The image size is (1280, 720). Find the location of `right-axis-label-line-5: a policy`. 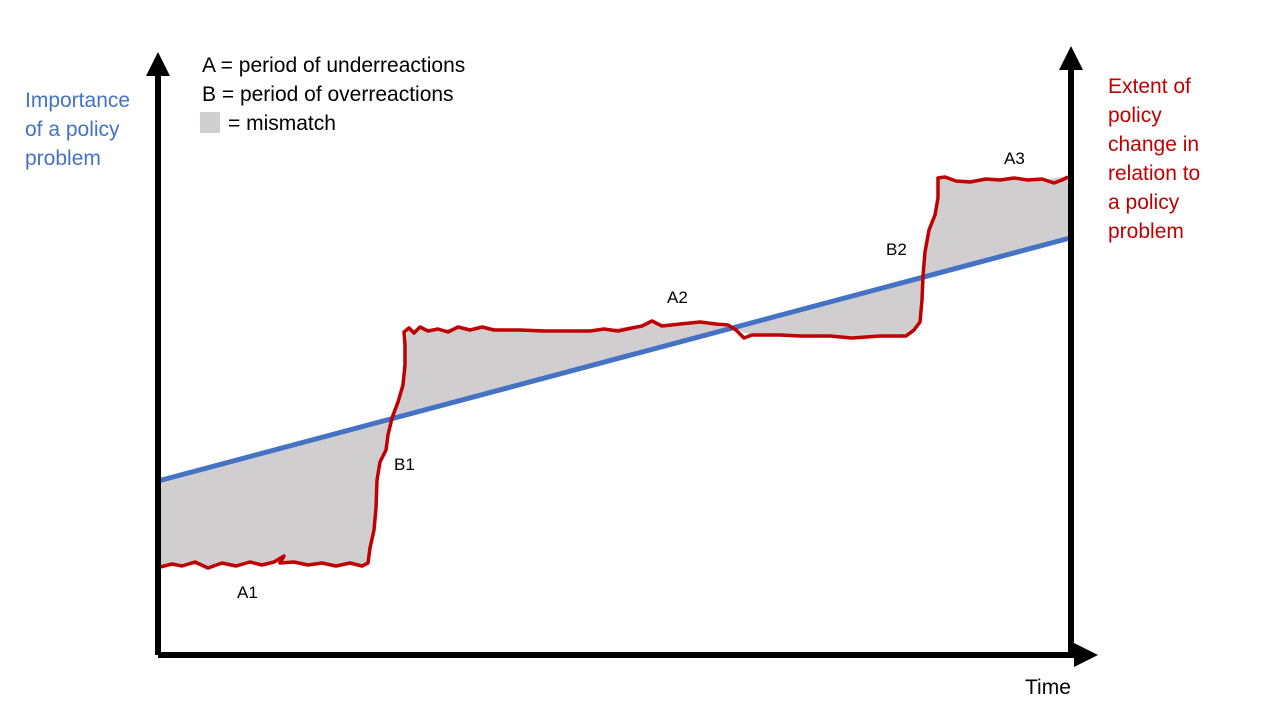

right-axis-label-line-5: a policy is located at coordinates (1144, 202).